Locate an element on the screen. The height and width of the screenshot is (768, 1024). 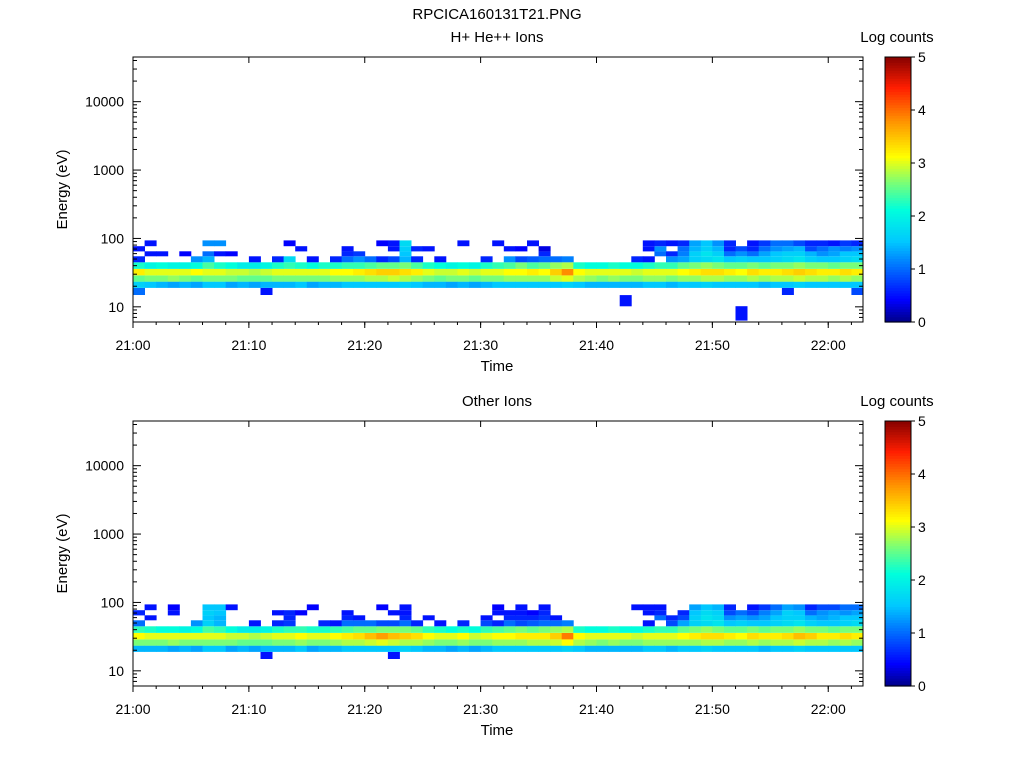
figure-title: RPCICA160131T21.PNG is located at coordinates (496, 14).